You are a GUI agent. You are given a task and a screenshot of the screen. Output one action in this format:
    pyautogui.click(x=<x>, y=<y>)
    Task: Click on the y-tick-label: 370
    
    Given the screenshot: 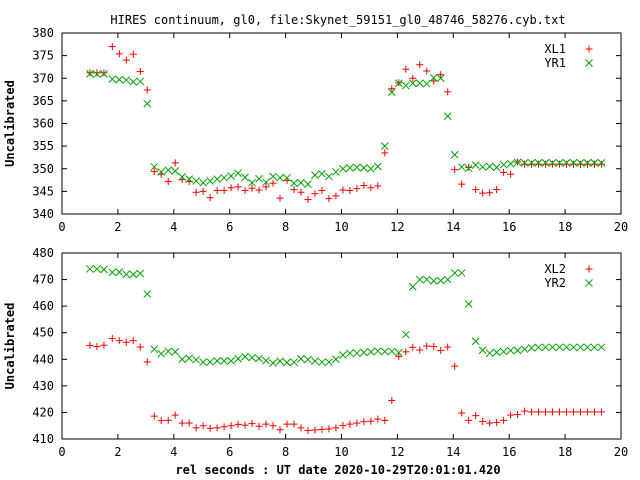 What is the action you would take?
    pyautogui.click(x=43, y=78)
    